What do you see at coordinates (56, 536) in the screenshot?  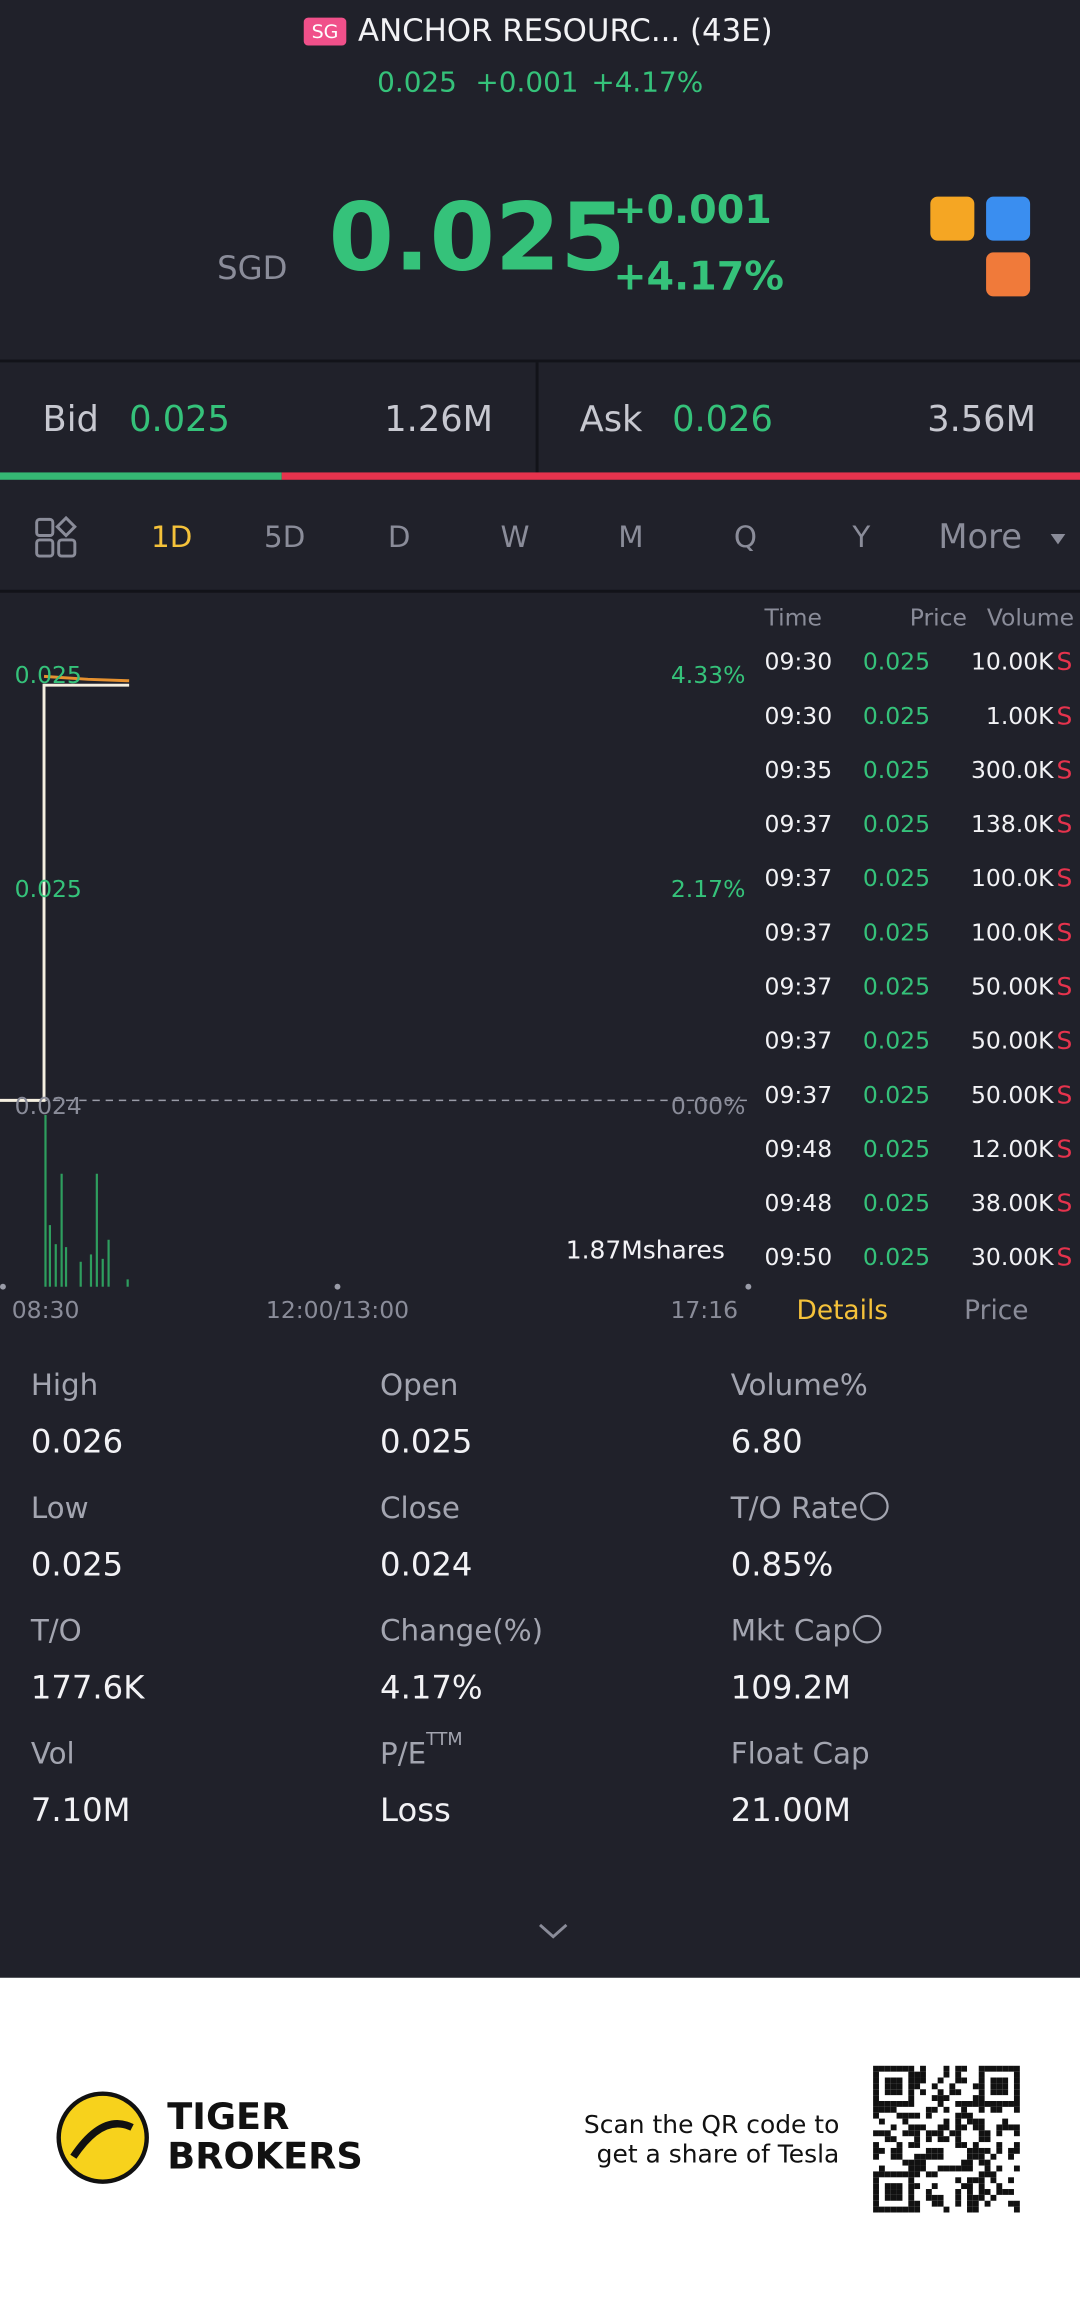 I see `grid-icon` at bounding box center [56, 536].